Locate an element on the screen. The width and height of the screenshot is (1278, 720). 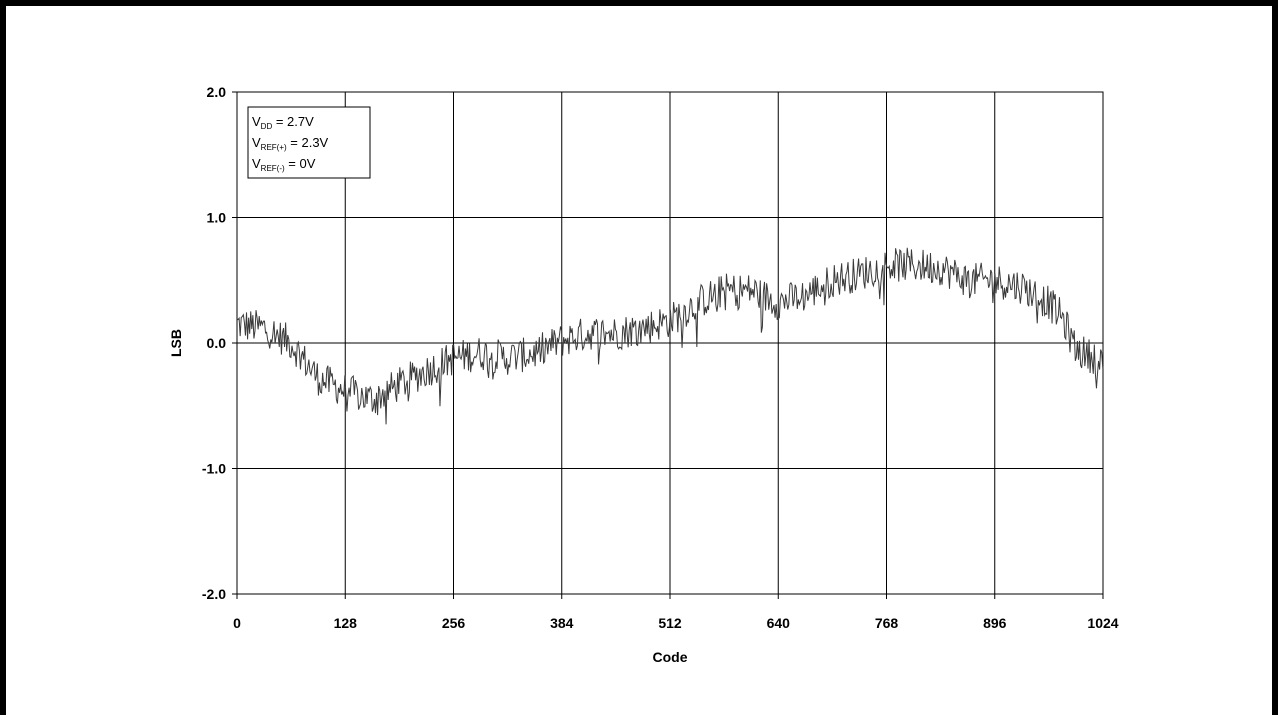
x-tick-label: 128 is located at coordinates (346, 623).